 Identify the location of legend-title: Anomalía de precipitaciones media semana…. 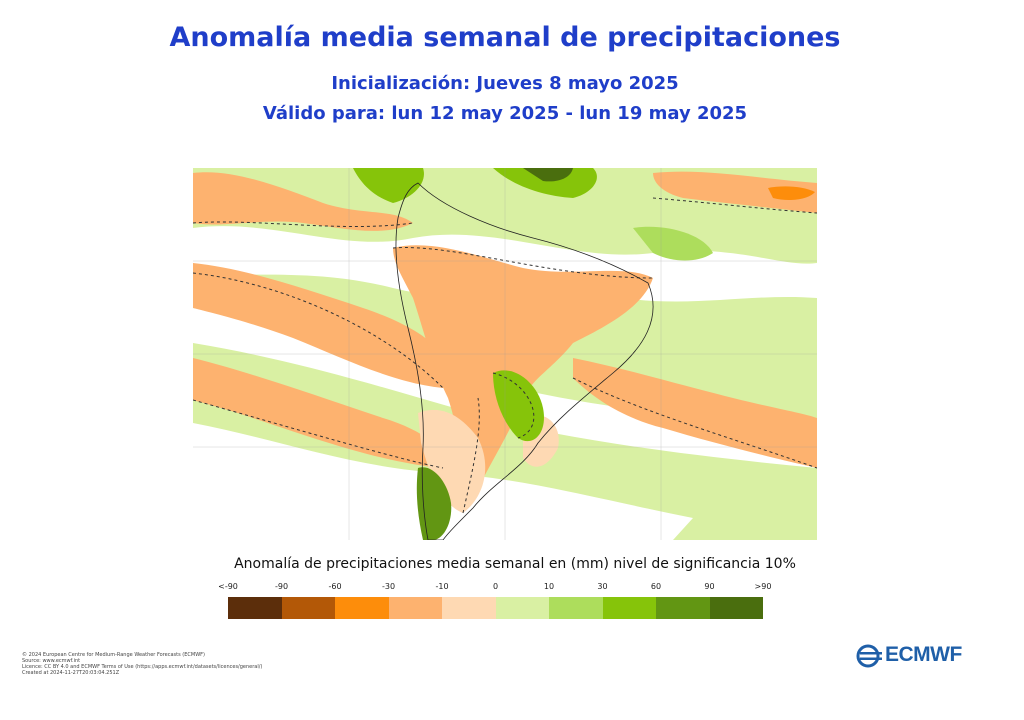
(515, 564).